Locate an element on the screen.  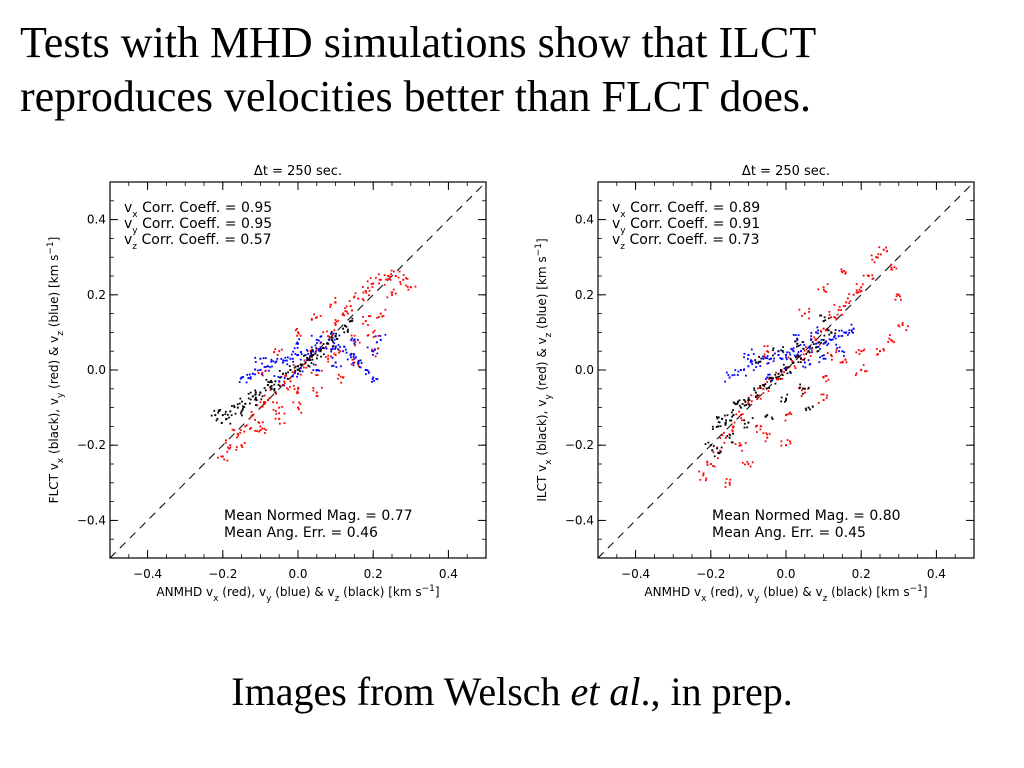
annotation-bottom-1: Mean Ang. Err. = 0.46 is located at coordinates (301, 533).